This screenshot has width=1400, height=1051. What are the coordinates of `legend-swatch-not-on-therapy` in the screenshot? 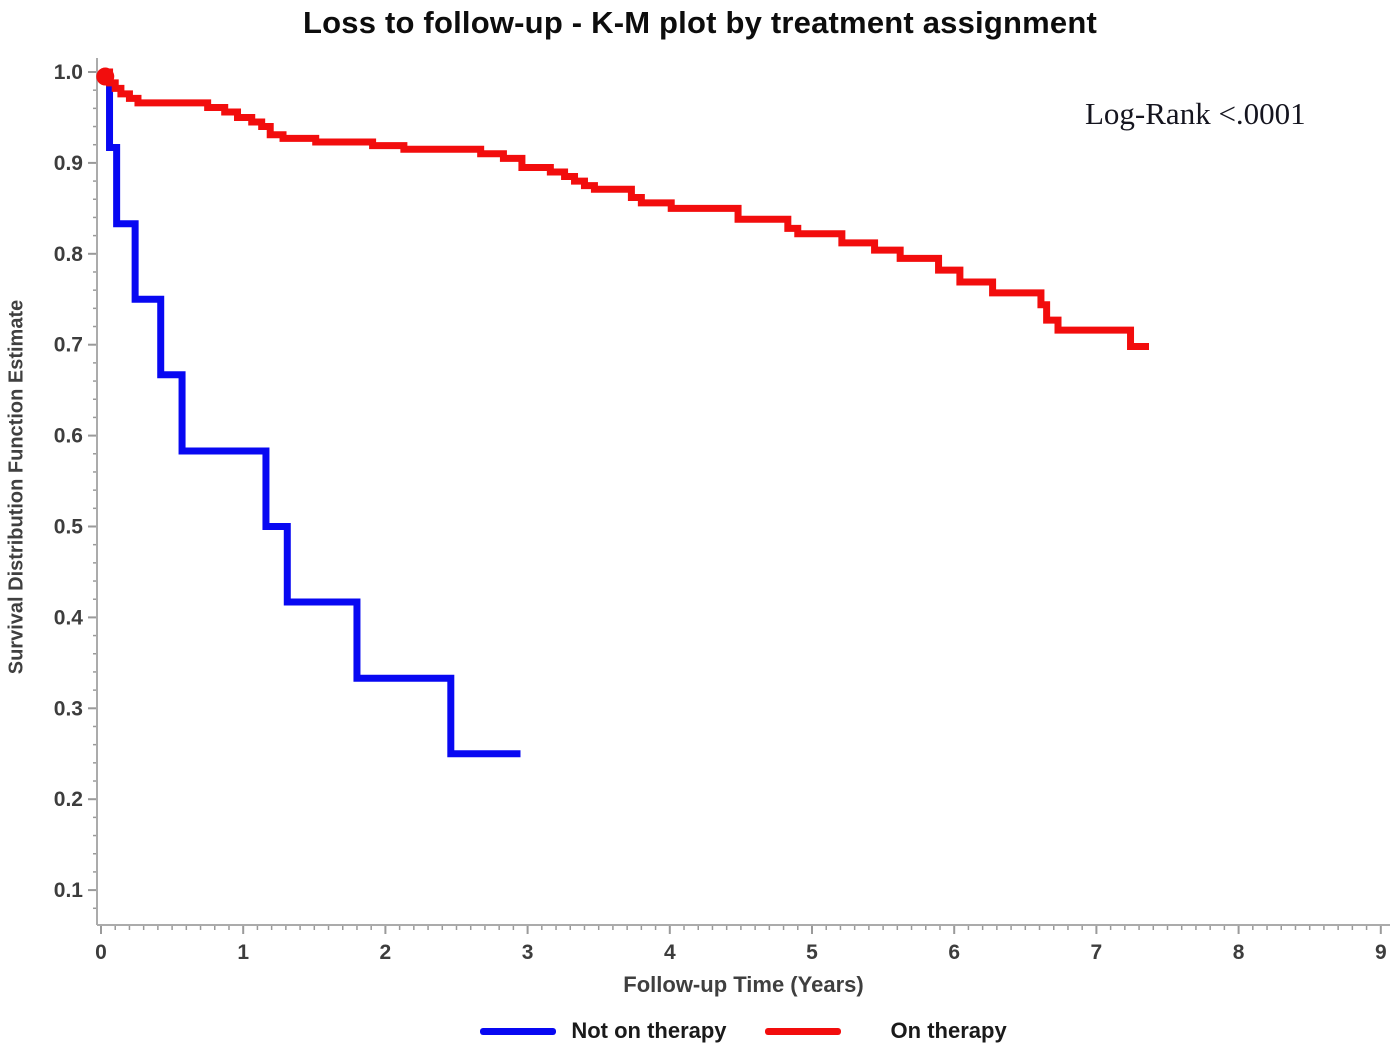 It's located at (518, 1031).